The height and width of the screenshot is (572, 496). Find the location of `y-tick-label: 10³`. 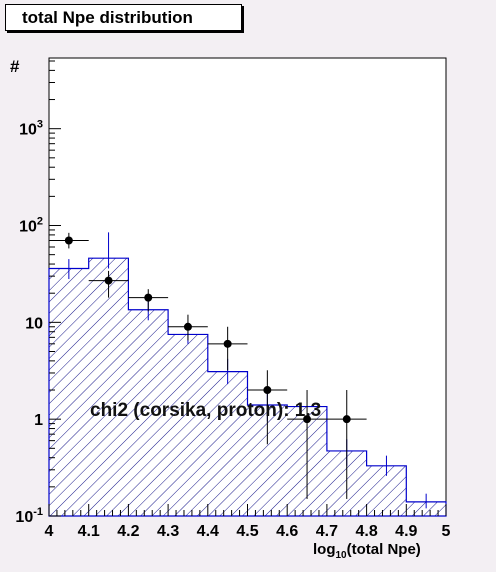

y-tick-label: 10³ is located at coordinates (31, 129).